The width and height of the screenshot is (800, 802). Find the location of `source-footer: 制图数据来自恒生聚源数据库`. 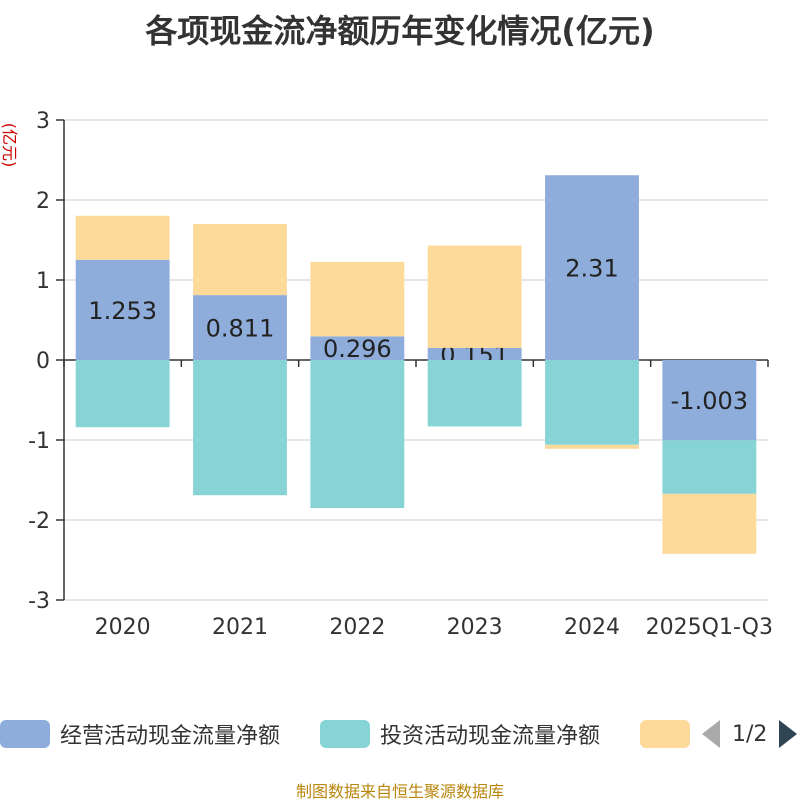

source-footer: 制图数据来自恒生聚源数据库 is located at coordinates (399, 791).